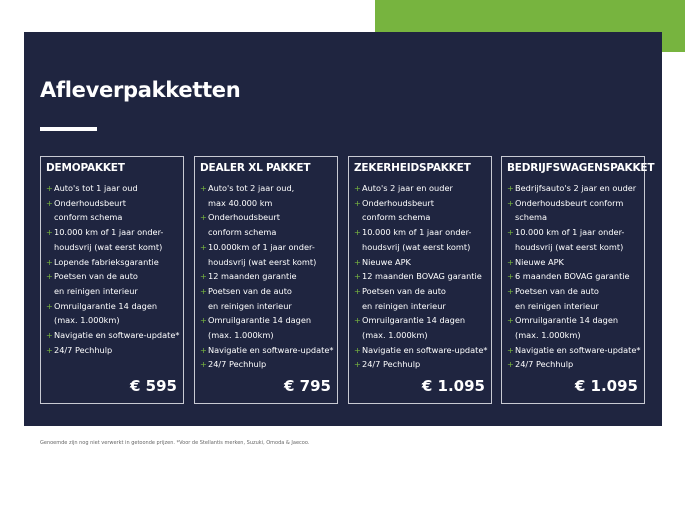 This screenshot has width=685, height=514. What do you see at coordinates (307, 386) in the screenshot?
I see `package-price: € 795` at bounding box center [307, 386].